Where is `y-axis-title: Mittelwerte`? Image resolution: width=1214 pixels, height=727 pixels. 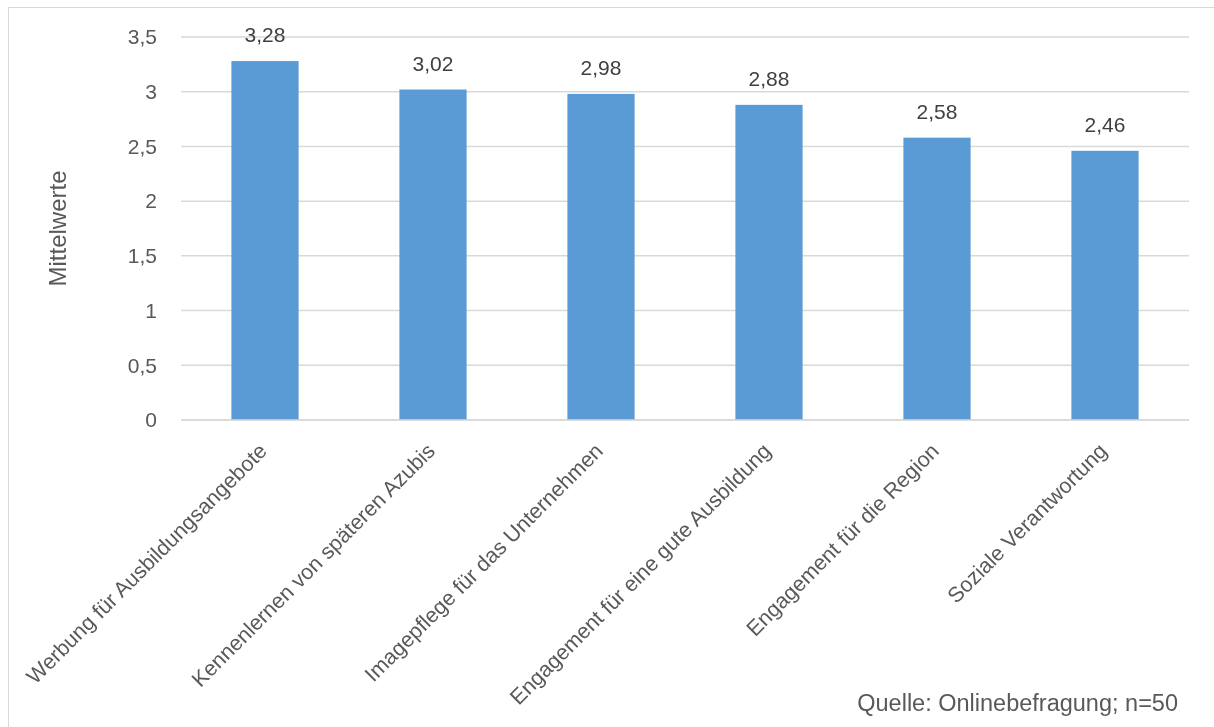 y-axis-title: Mittelwerte is located at coordinates (58, 228).